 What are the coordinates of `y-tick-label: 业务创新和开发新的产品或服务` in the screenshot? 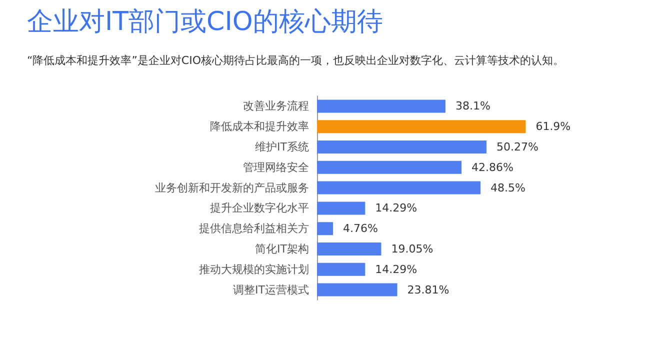 It's located at (232, 187).